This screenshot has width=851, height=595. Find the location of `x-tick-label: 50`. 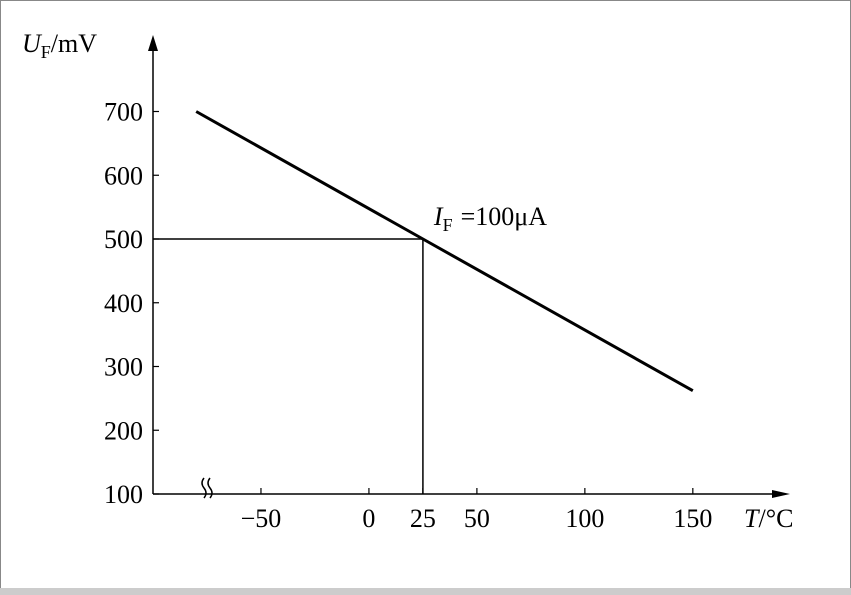

x-tick-label: 50 is located at coordinates (477, 518).